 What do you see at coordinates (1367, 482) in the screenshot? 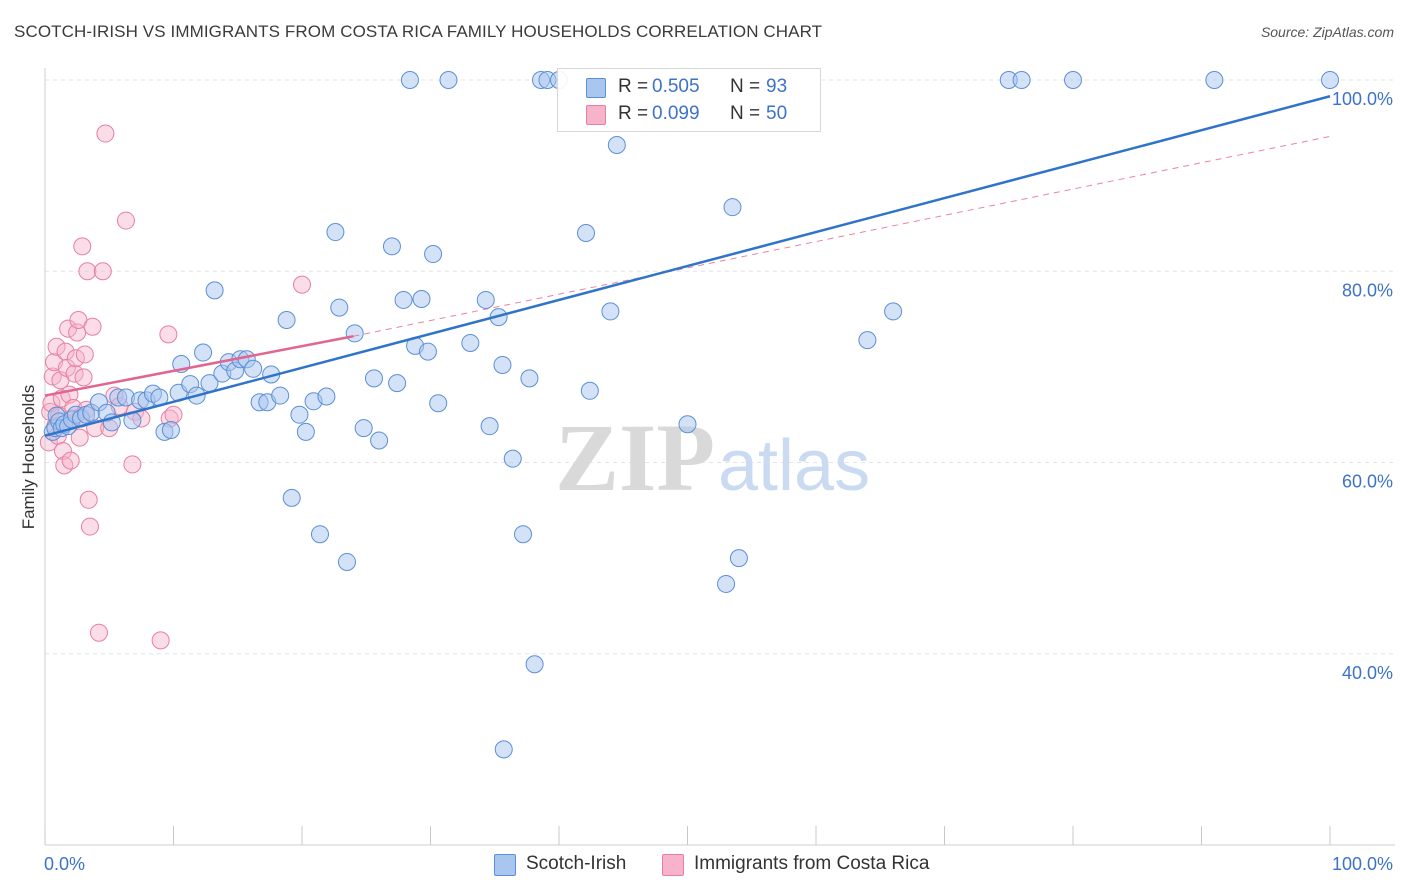
I see `y-tick-label: 60.0%` at bounding box center [1367, 482].